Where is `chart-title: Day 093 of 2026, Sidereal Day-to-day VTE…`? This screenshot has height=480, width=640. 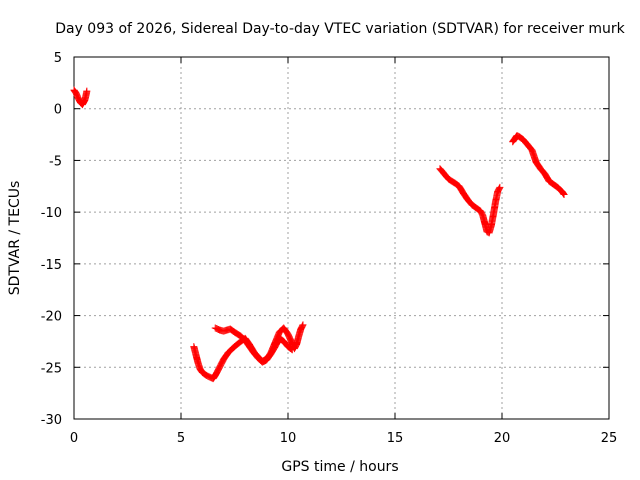 chart-title: Day 093 of 2026, Sidereal Day-to-day VTE… is located at coordinates (340, 29).